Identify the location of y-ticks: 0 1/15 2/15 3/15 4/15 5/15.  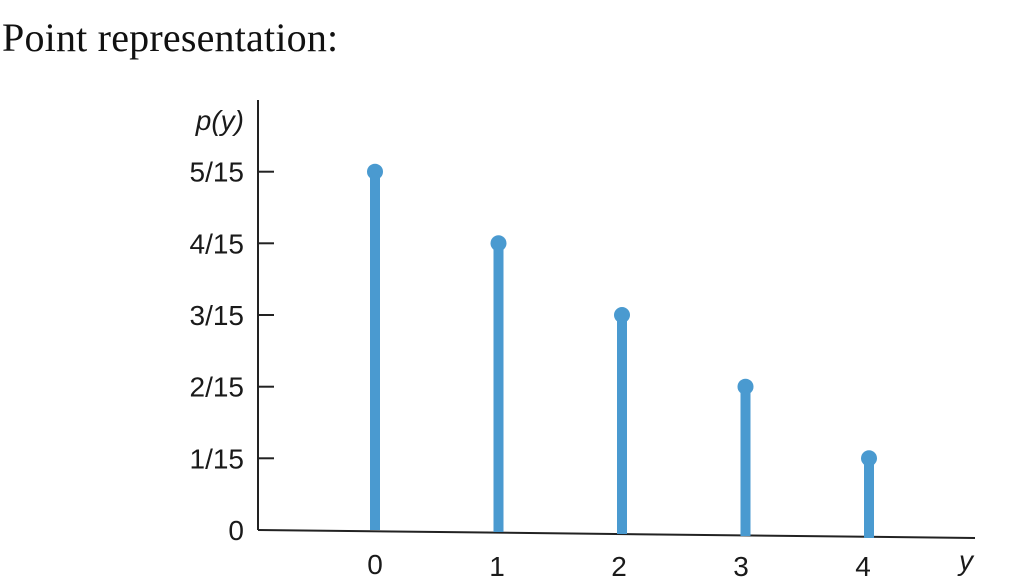
(232, 351).